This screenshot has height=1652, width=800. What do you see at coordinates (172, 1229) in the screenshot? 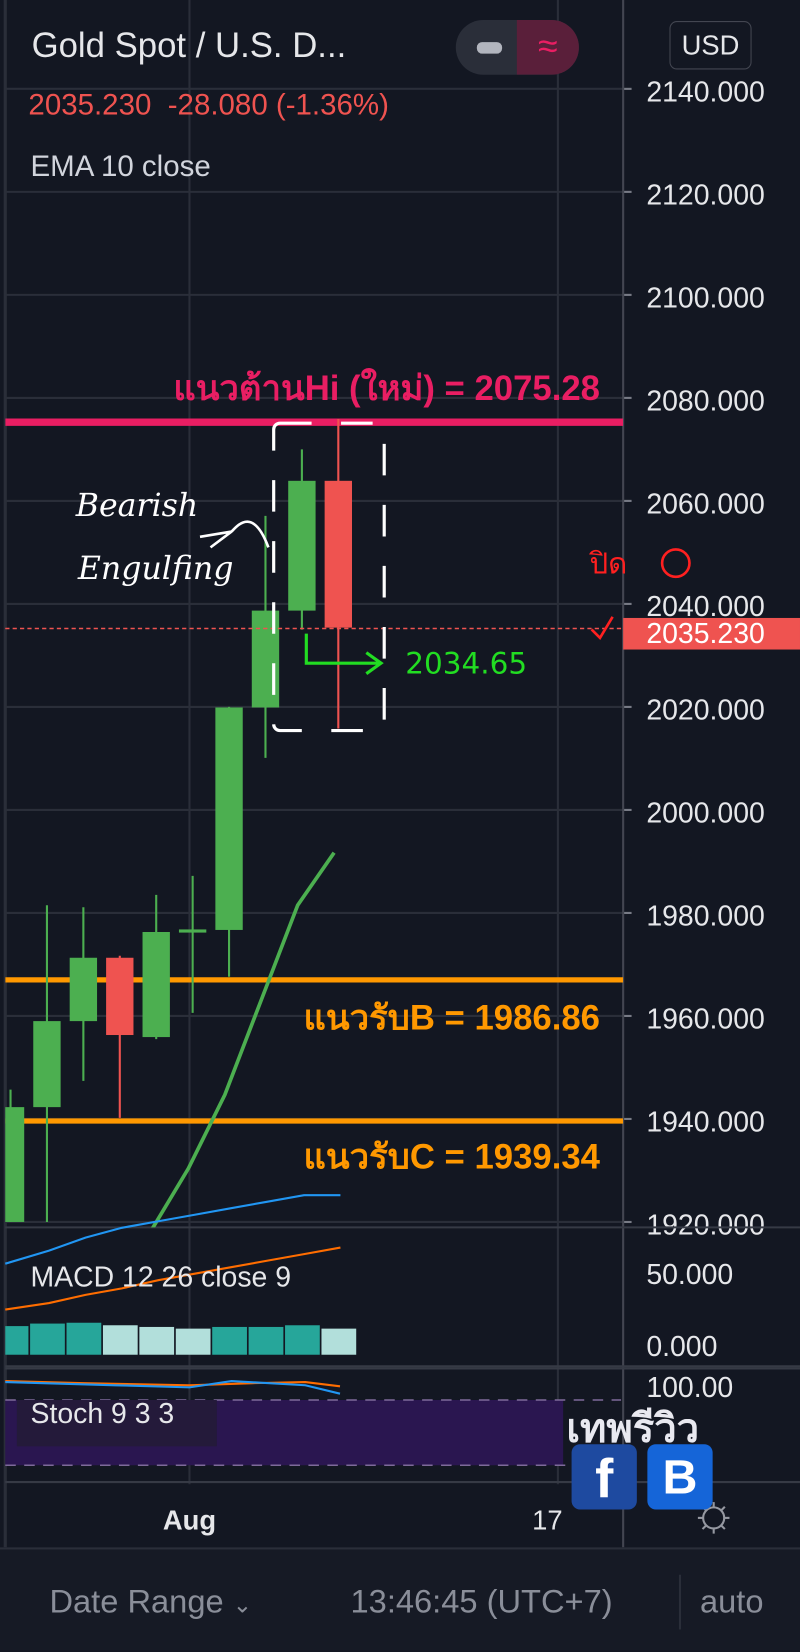
I see `macd-line` at bounding box center [172, 1229].